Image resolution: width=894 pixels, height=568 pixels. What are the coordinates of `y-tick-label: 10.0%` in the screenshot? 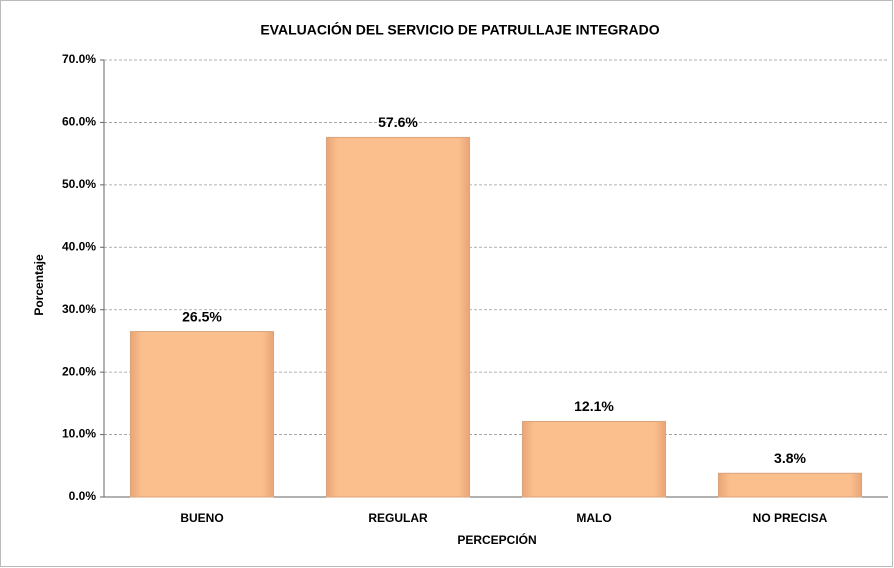 It's located at (79, 434).